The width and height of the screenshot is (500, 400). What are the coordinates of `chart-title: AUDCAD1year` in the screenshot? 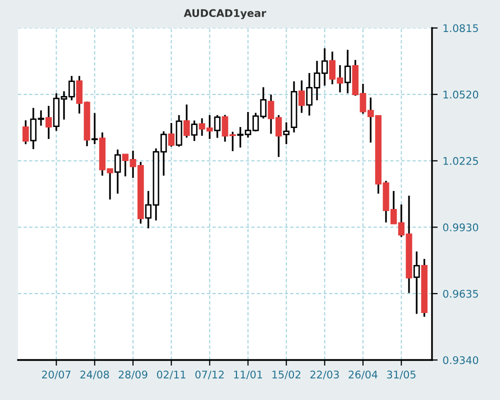 It's located at (225, 14).